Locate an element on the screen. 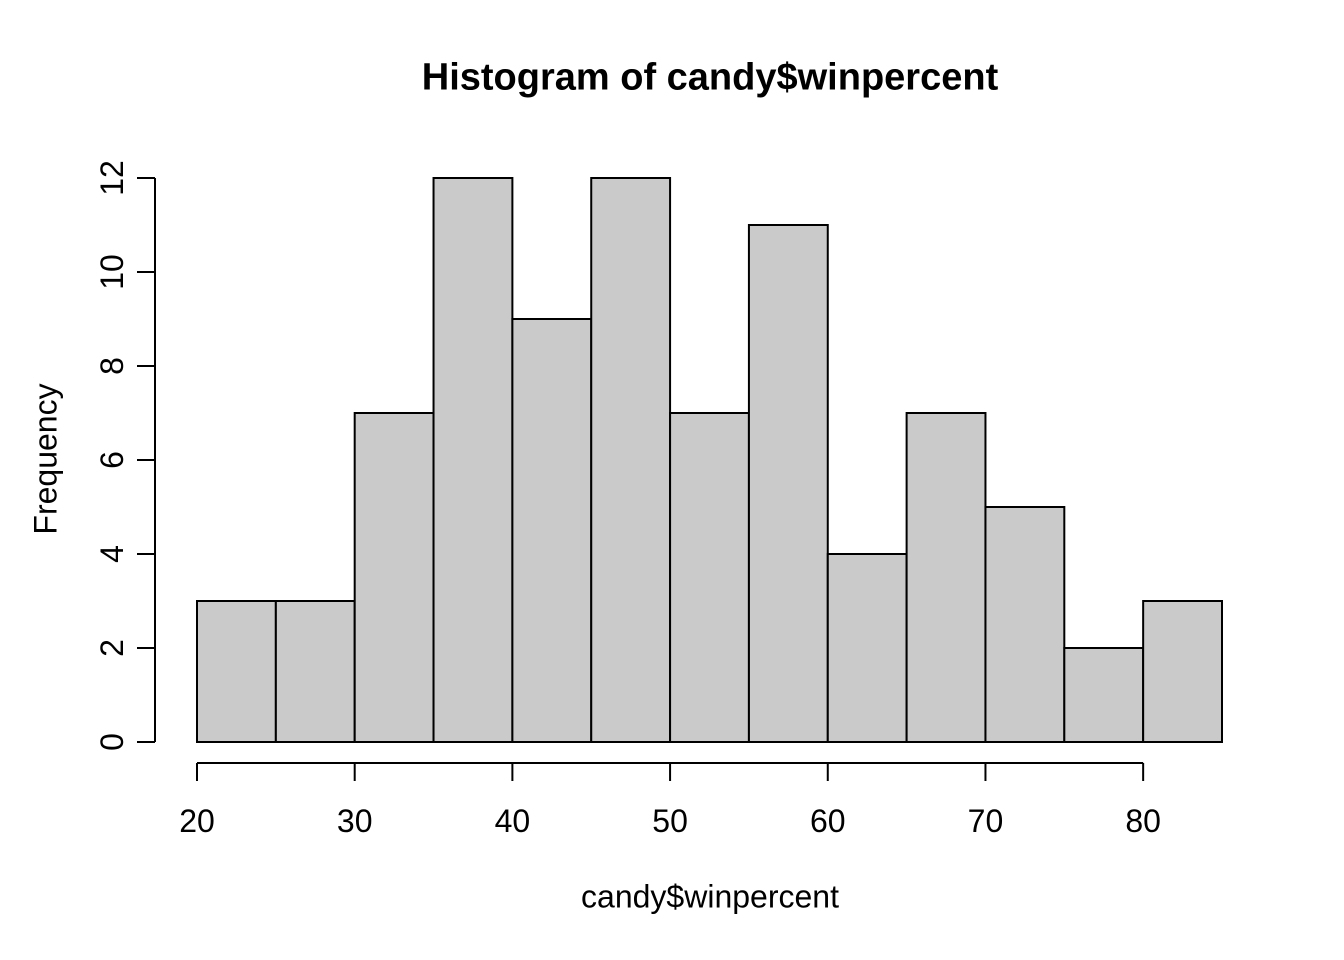 The image size is (1344, 960). x-tick-label: 60 is located at coordinates (828, 821).